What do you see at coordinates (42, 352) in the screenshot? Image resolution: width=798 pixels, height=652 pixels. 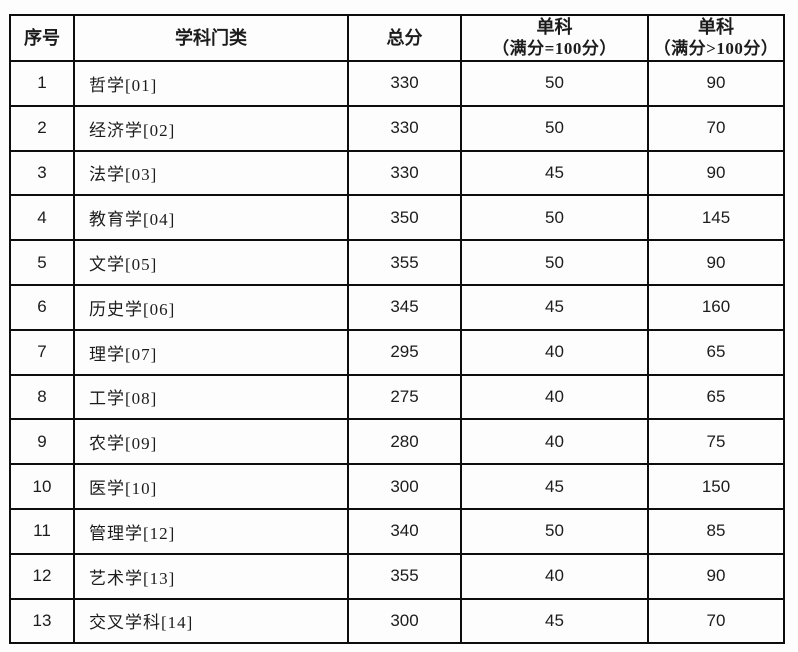 I see `serial-number-cell: 7` at bounding box center [42, 352].